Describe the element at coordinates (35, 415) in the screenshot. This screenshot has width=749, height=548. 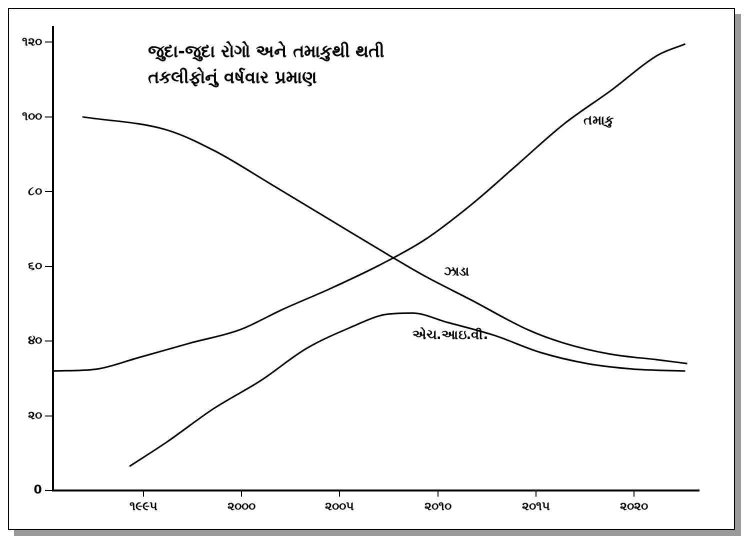
I see `y-tick-label: ૨૦` at that location.